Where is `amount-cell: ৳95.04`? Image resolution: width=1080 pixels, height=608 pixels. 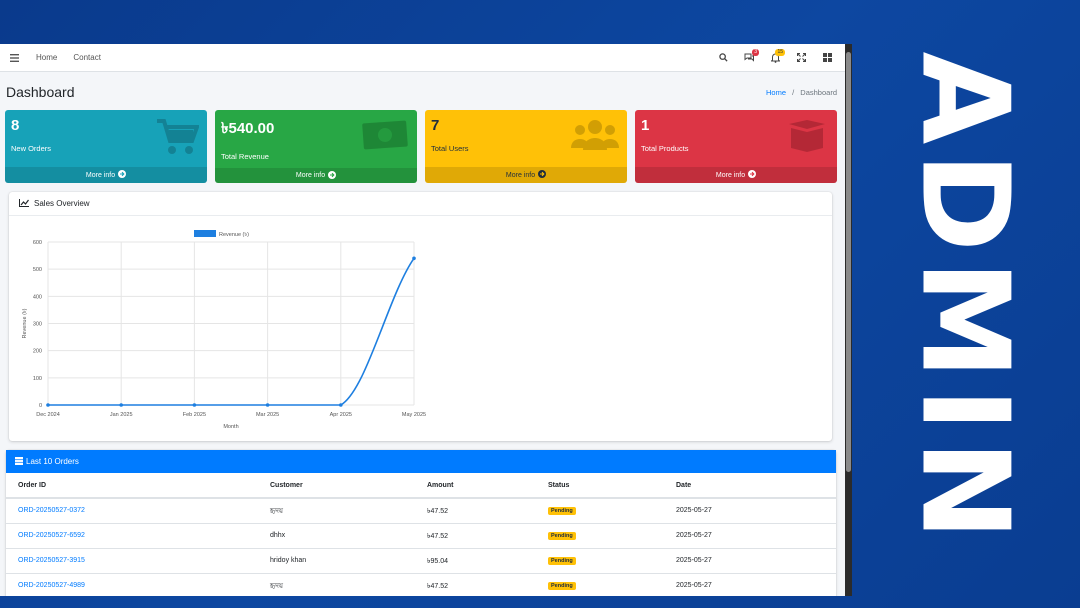
amount-cell: ৳95.04 is located at coordinates (475, 561).